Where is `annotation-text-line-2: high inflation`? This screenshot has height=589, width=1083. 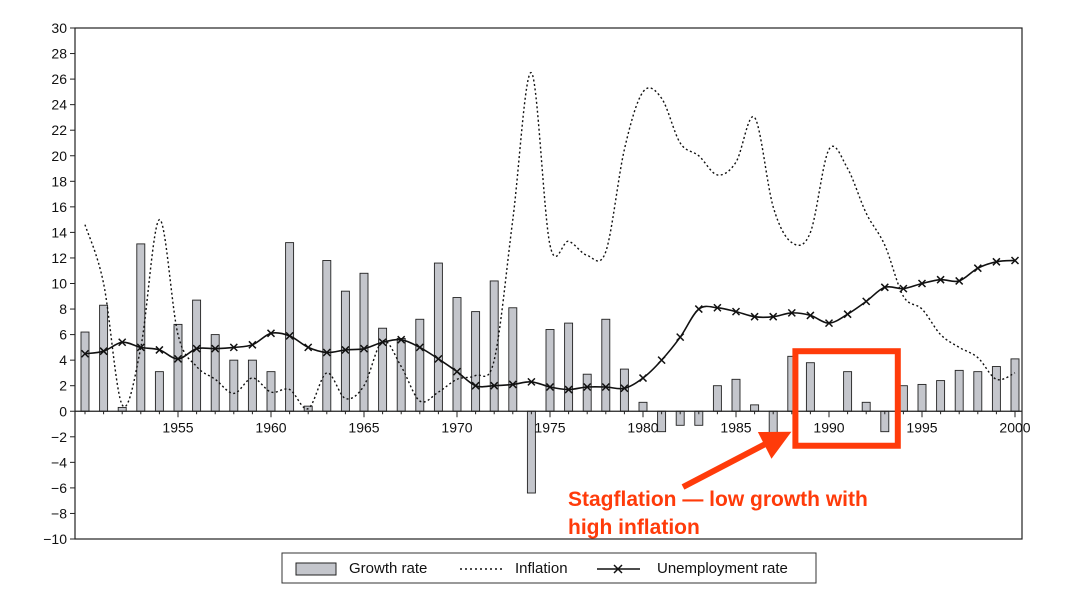 annotation-text-line-2: high inflation is located at coordinates (634, 527).